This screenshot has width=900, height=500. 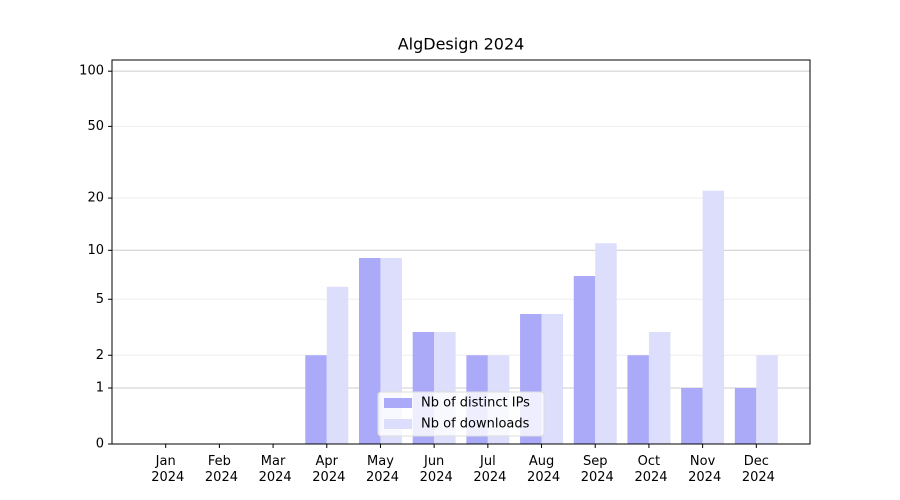 I want to click on y-tick-label: 100, so click(x=91, y=71).